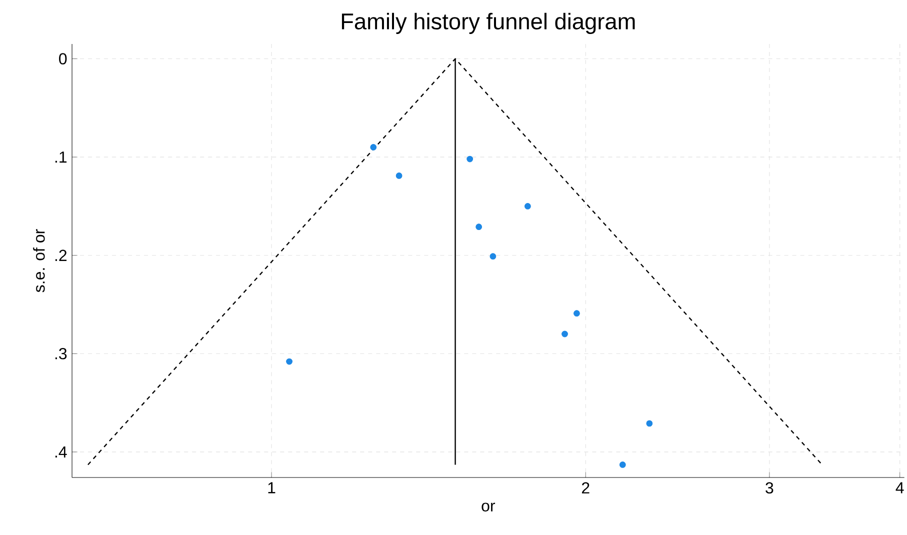 Image resolution: width=907 pixels, height=535 pixels. I want to click on y-axis-title: s.e. of or, so click(39, 260).